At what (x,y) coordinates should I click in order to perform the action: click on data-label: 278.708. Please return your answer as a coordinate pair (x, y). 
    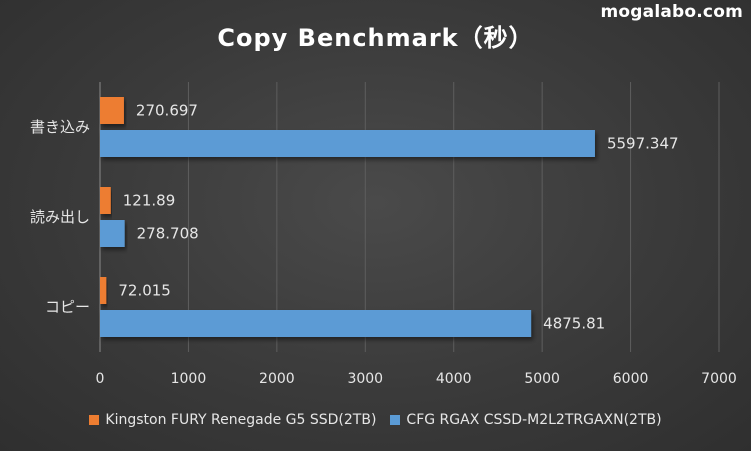
    Looking at the image, I should click on (168, 234).